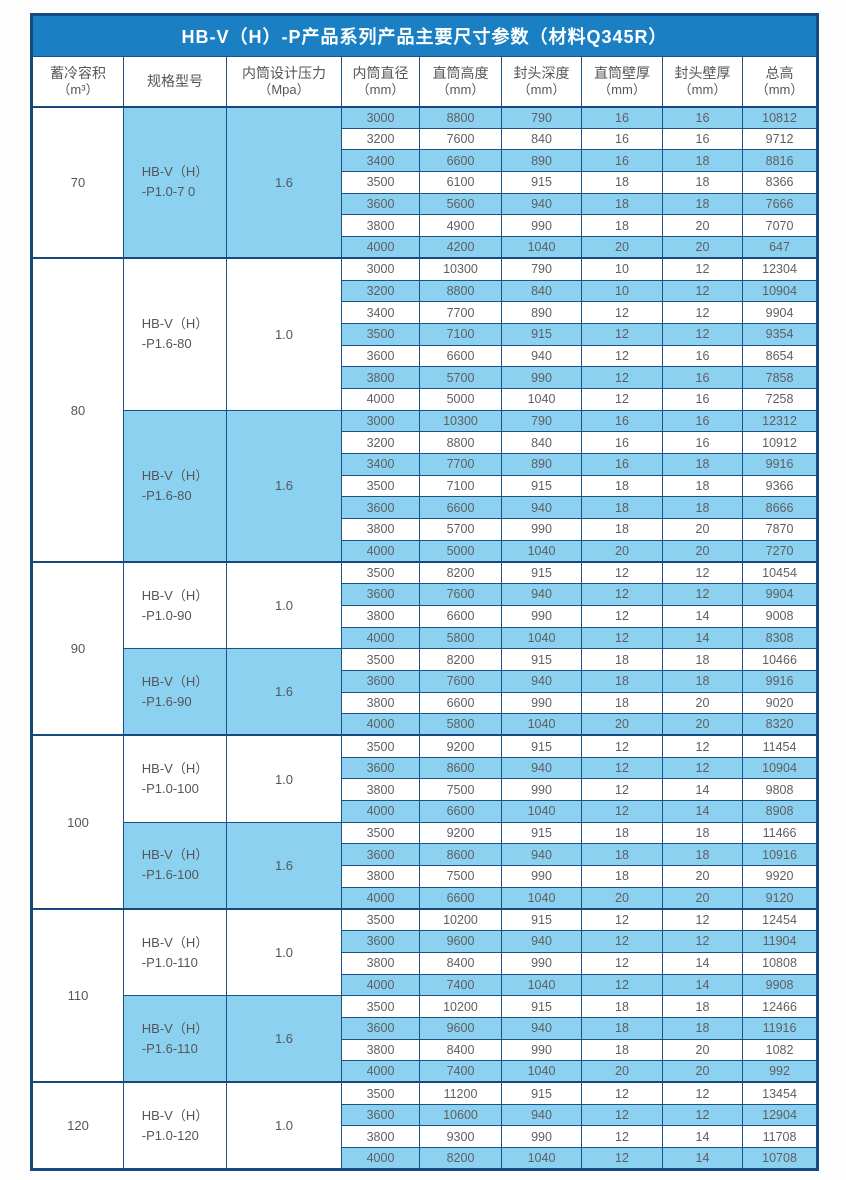  I want to click on table-row: 4000 4200 1040 20 20 647, so click(425, 247).